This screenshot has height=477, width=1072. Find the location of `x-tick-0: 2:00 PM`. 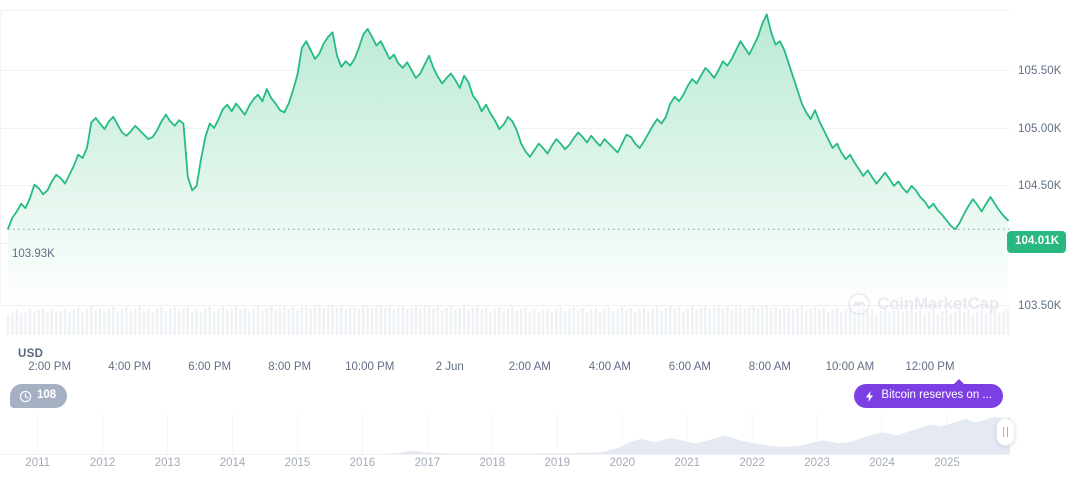

x-tick-0: 2:00 PM is located at coordinates (50, 367).